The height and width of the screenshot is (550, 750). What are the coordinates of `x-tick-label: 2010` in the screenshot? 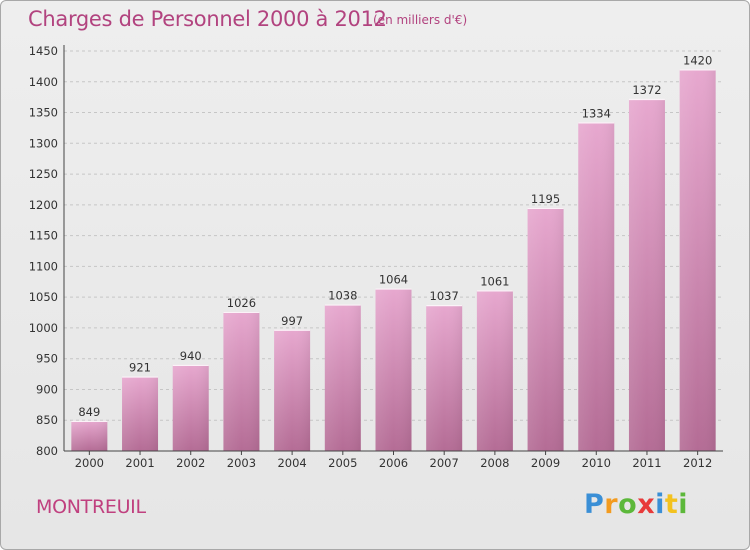 It's located at (596, 463).